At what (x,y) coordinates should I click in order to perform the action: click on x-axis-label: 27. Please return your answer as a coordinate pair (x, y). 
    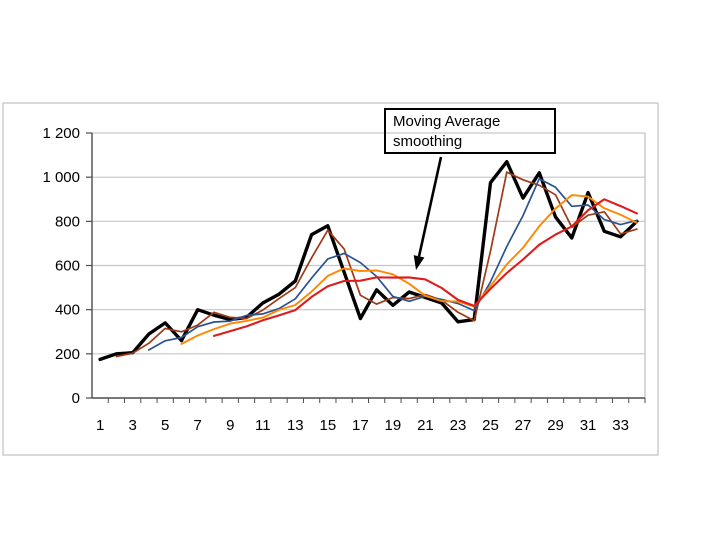
    Looking at the image, I should click on (523, 425).